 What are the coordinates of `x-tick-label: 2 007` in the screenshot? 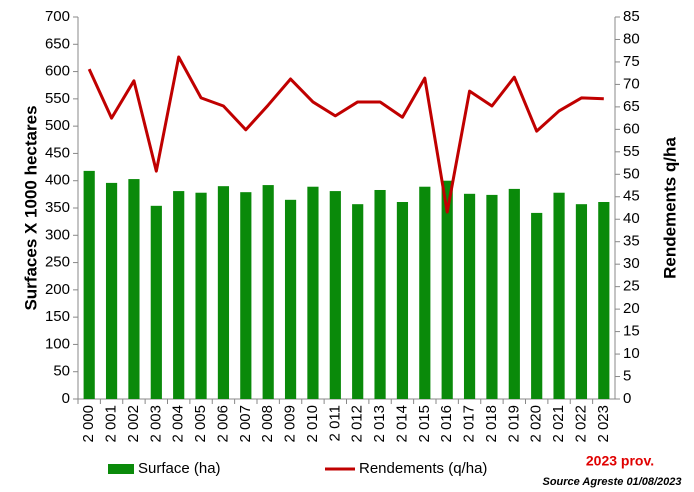 It's located at (245, 424).